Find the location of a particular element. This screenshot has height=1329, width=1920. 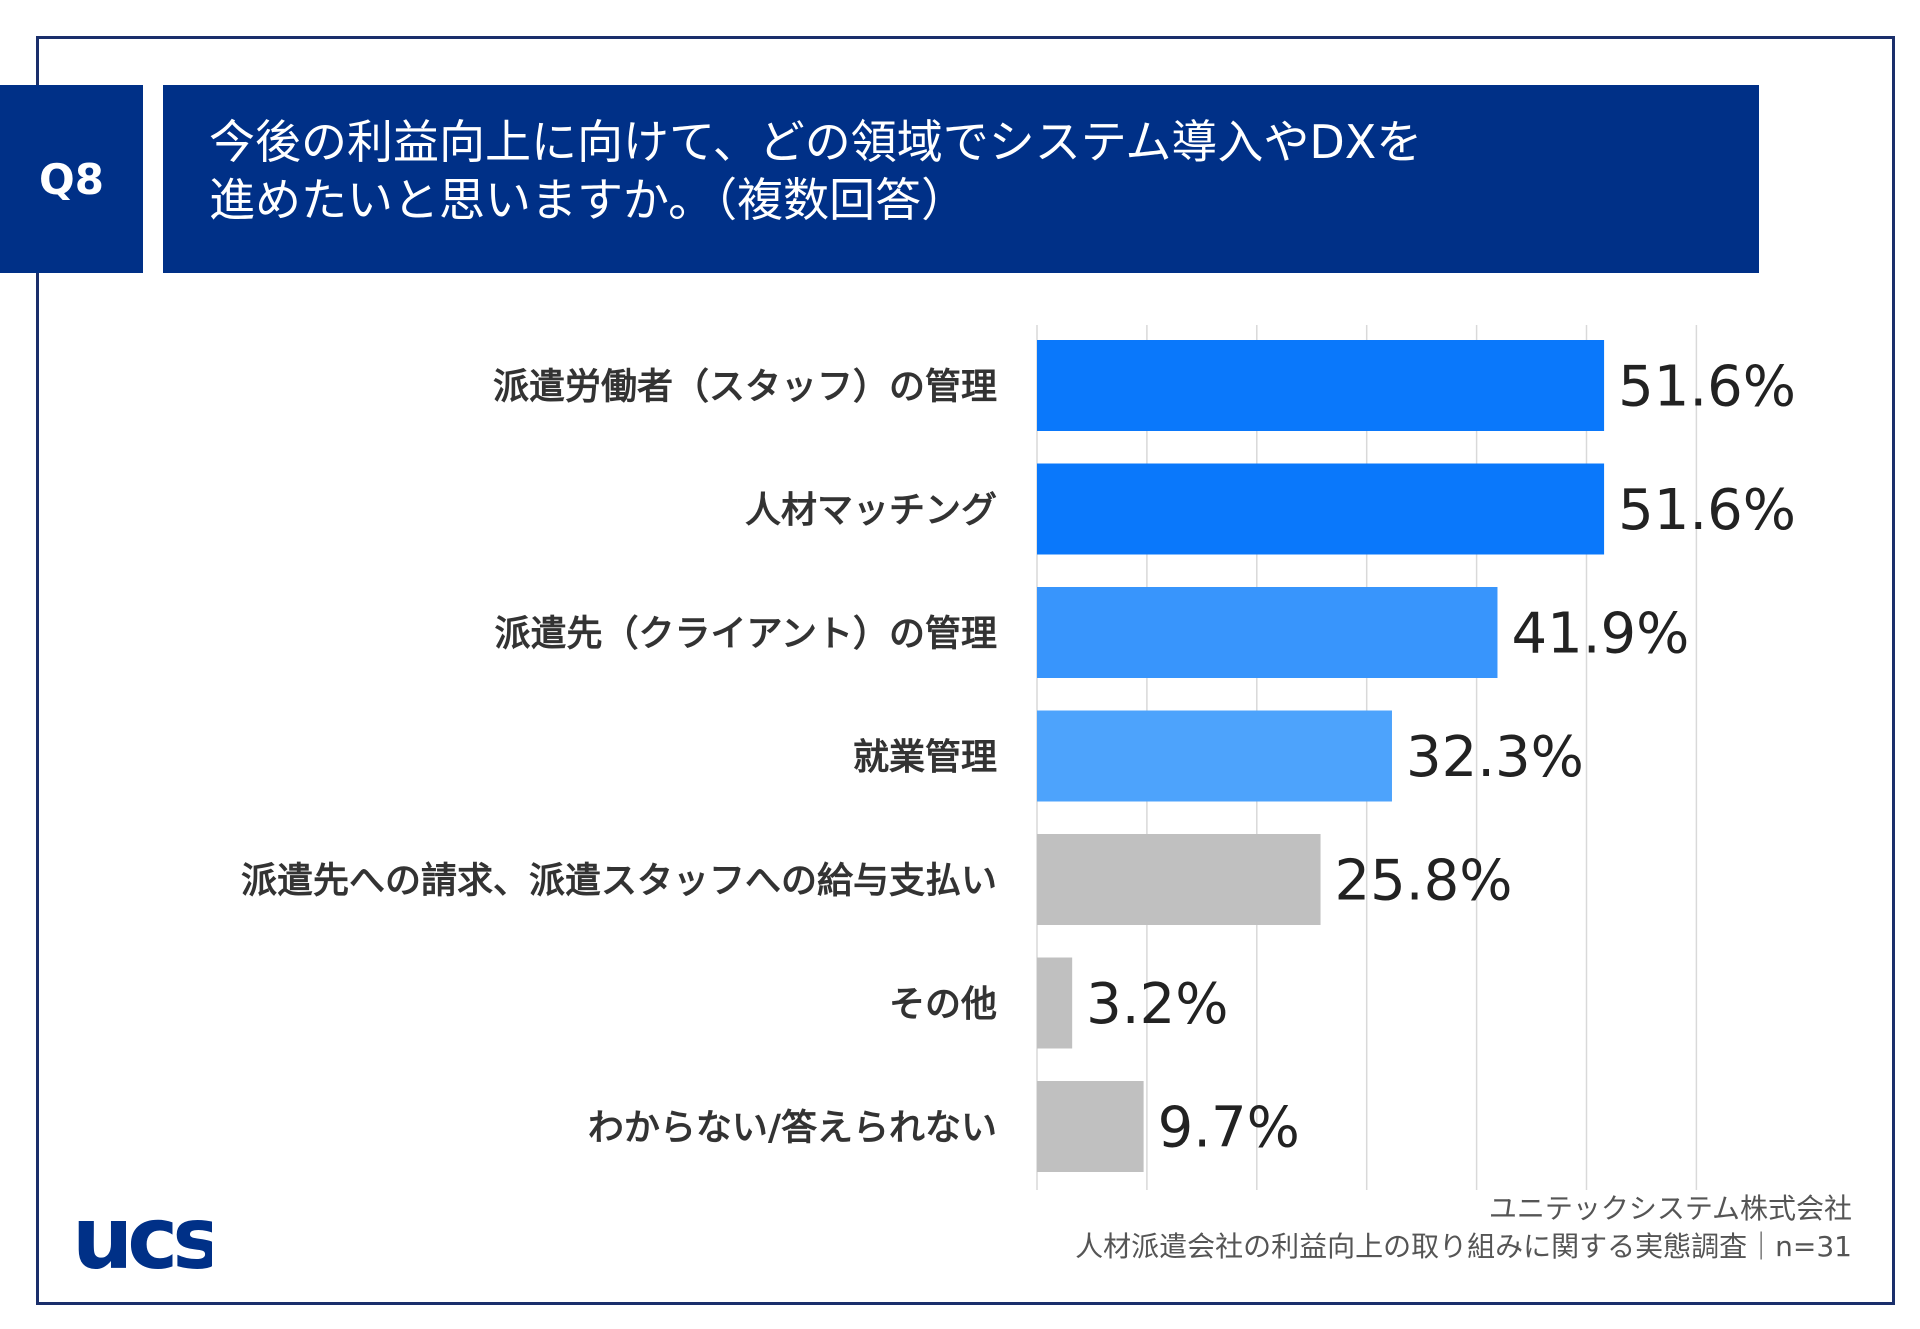

value-label: 32.3% is located at coordinates (1495, 757).